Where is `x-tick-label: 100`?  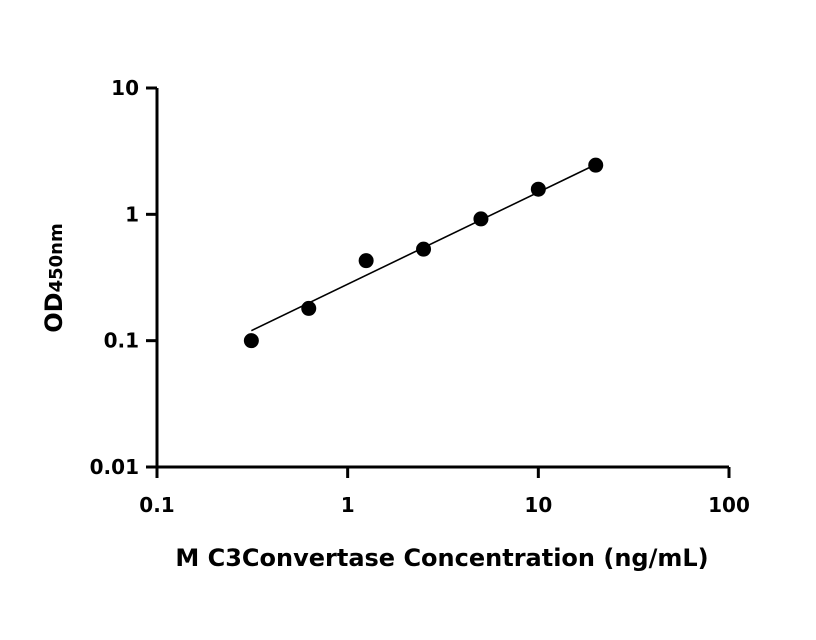
x-tick-label: 100 is located at coordinates (729, 505).